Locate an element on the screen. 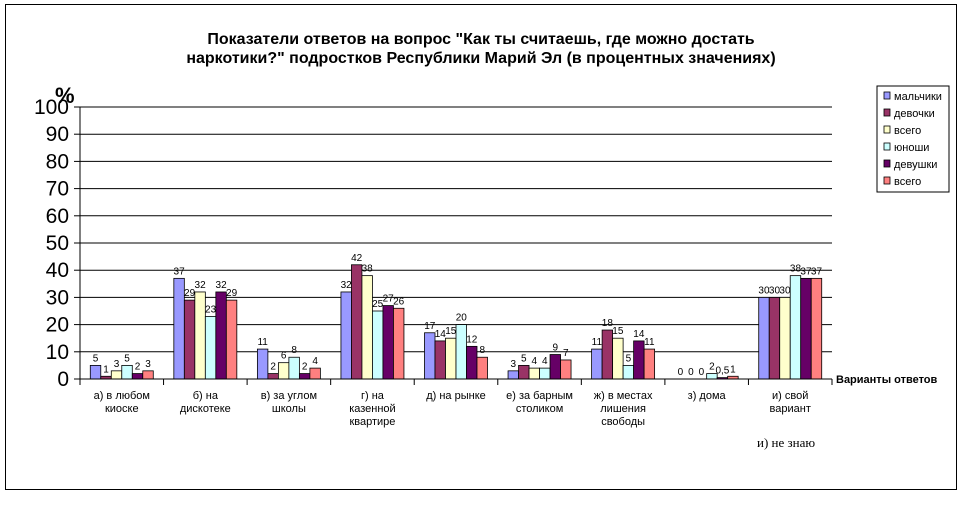  category-label: лишения is located at coordinates (623, 409).